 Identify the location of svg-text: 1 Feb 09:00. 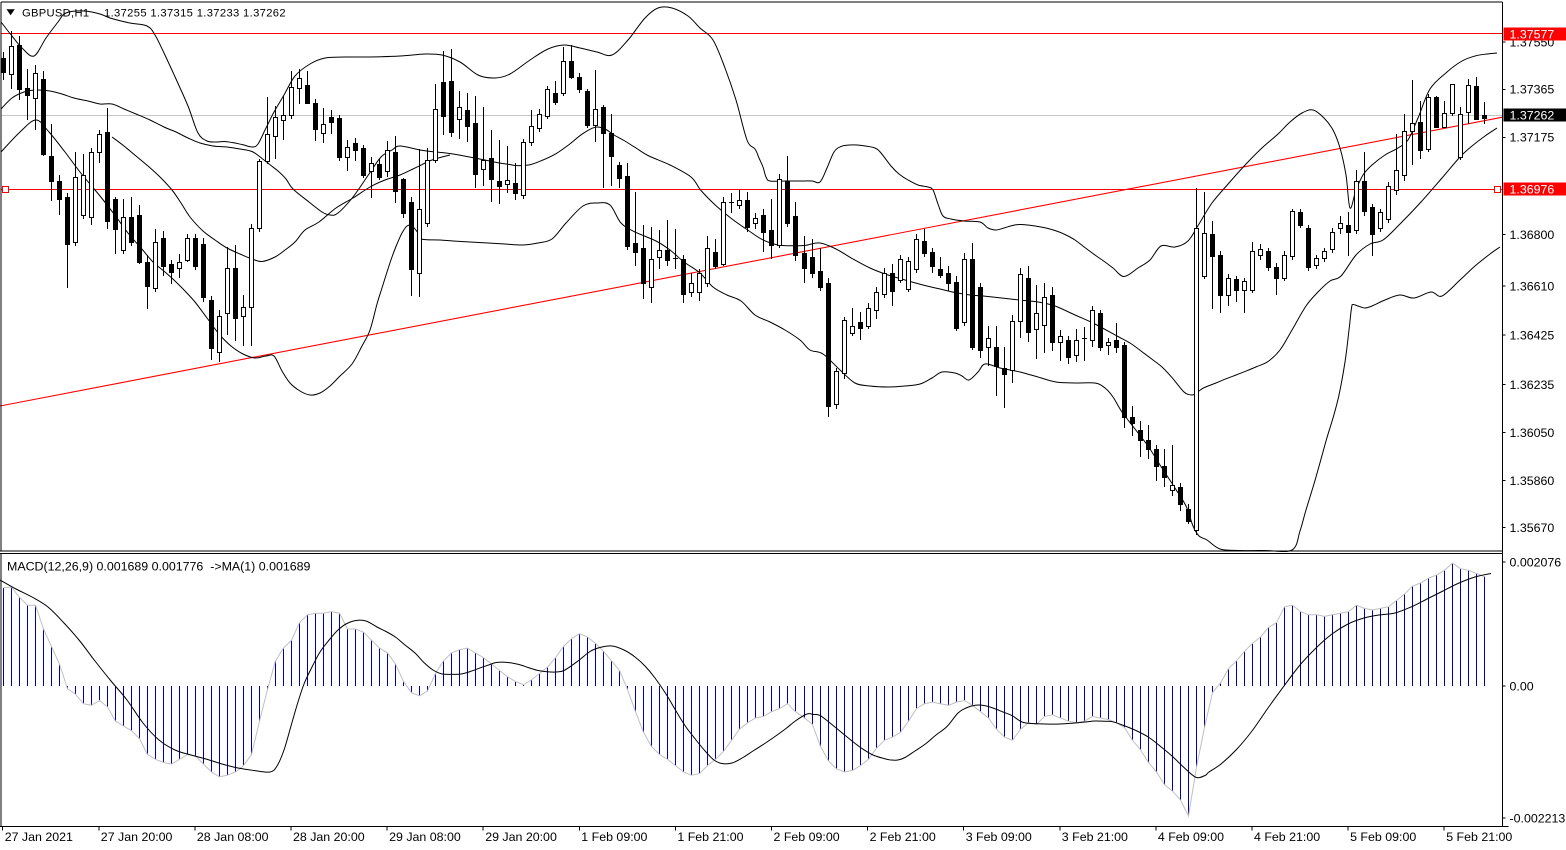
(614, 837).